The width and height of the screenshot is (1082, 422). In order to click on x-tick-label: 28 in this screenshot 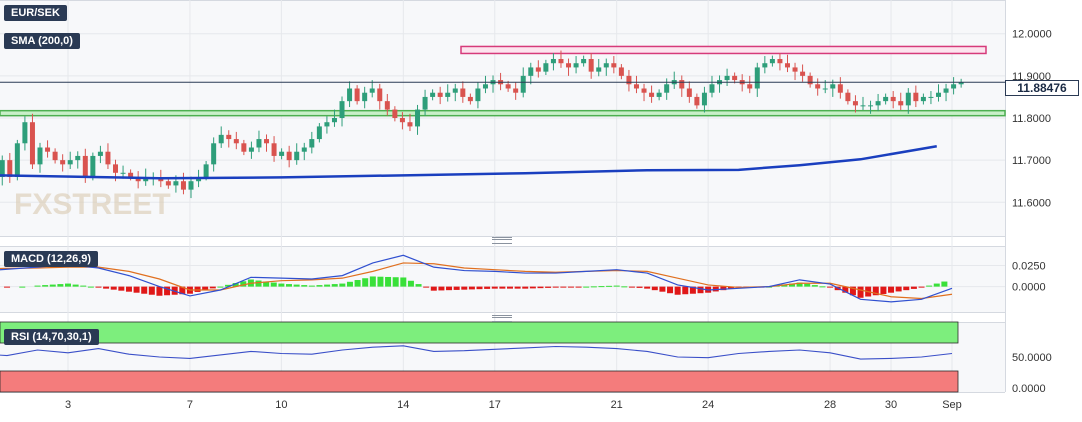, I will do `click(830, 405)`.